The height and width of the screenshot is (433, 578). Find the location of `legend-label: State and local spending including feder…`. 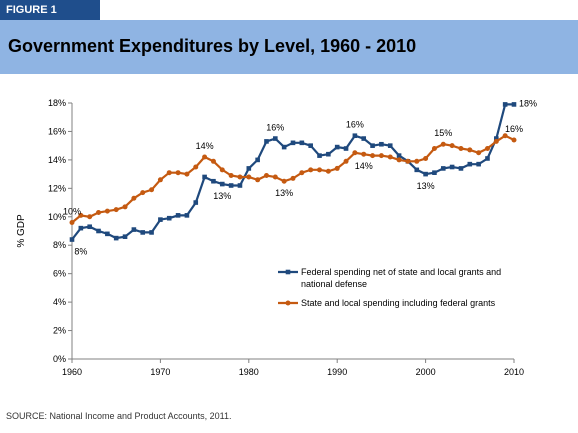

legend-label: State and local spending including feder… is located at coordinates (398, 303).